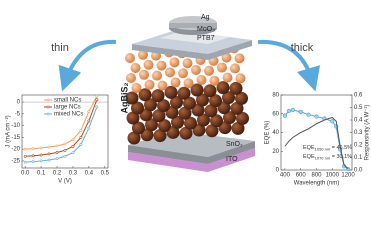 Image resolution: width=371 pixels, height=240 pixels. Describe the element at coordinates (15, 150) in the screenshot. I see `y-tick-label: -20` at that location.